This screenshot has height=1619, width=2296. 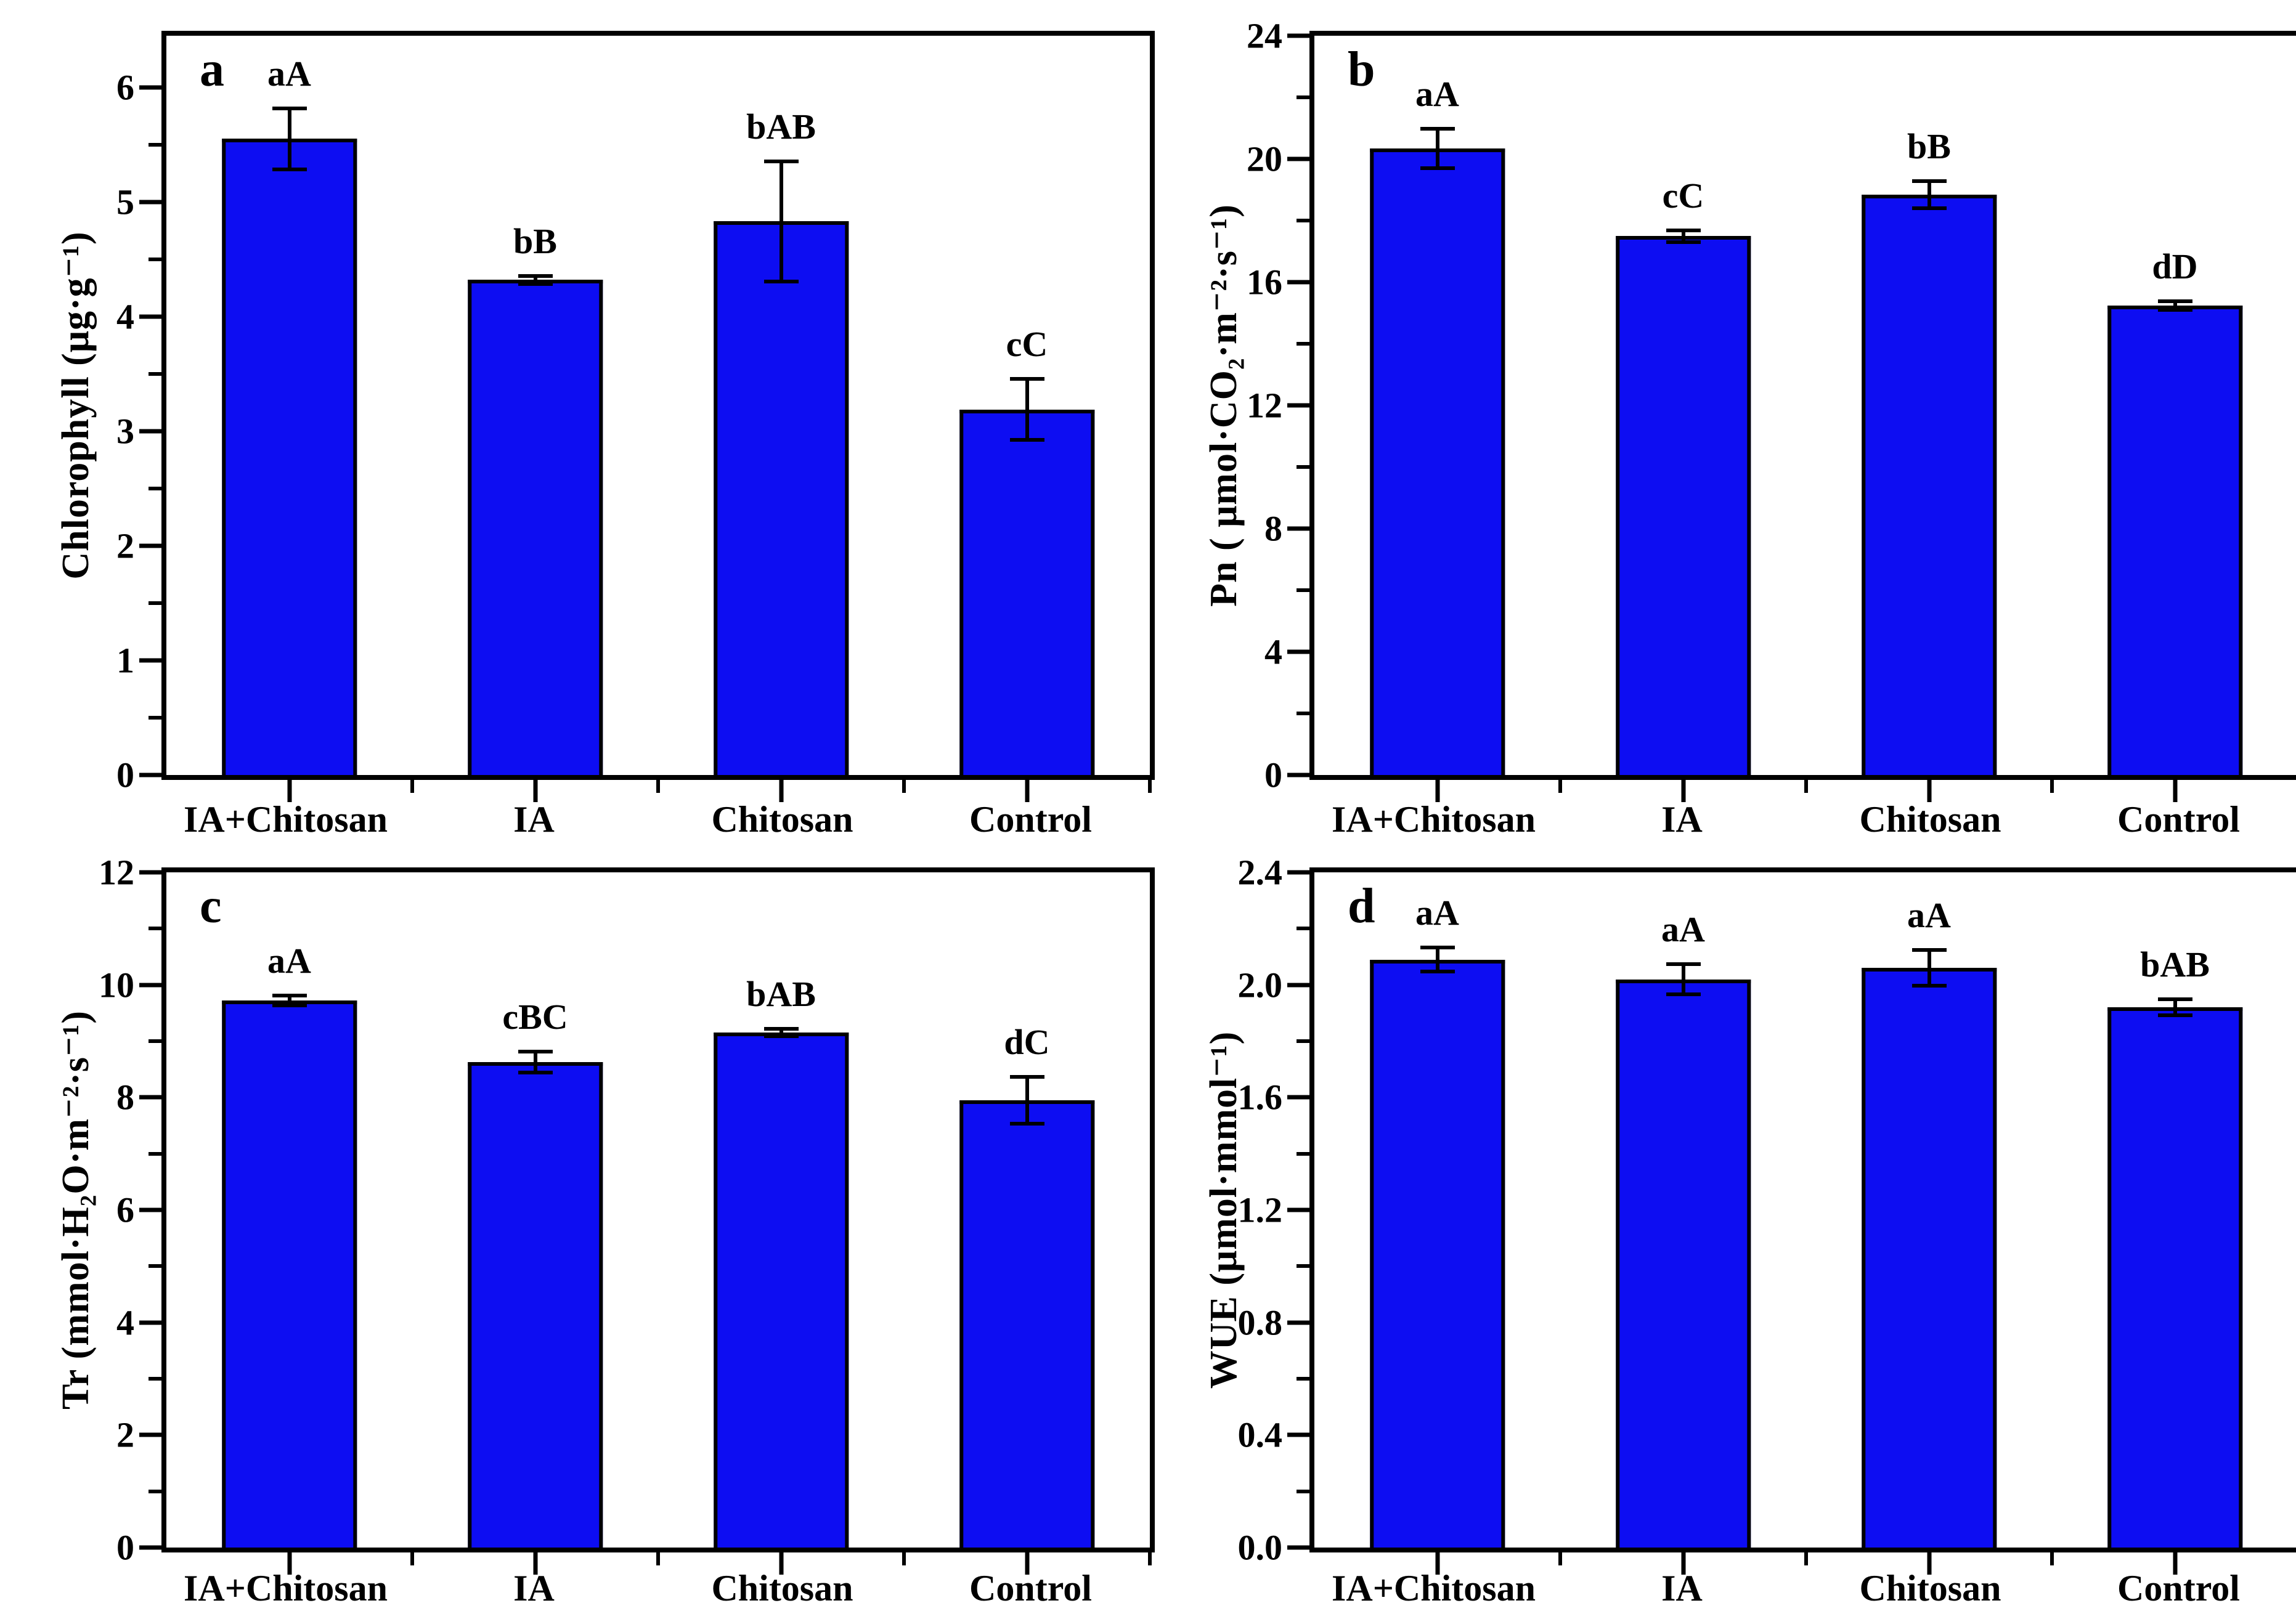 What do you see at coordinates (1264, 405) in the screenshot?
I see `y-tick-label: 12` at bounding box center [1264, 405].